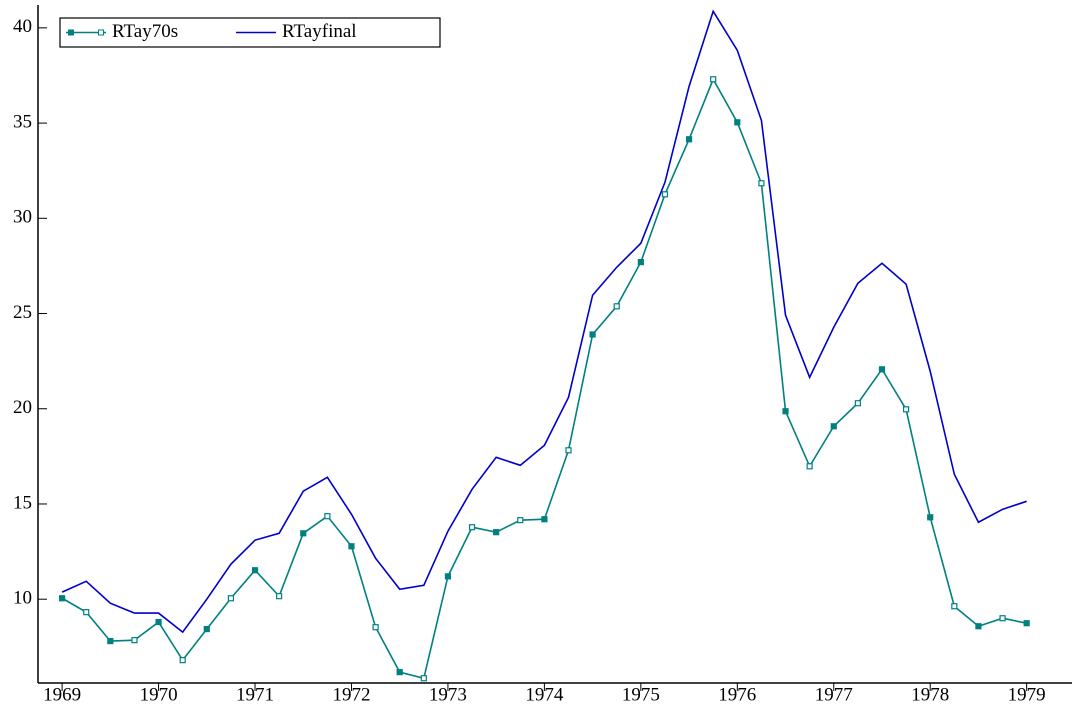 The image size is (1075, 711). What do you see at coordinates (544, 694) in the screenshot?
I see `x-tick-label: 1974` at bounding box center [544, 694].